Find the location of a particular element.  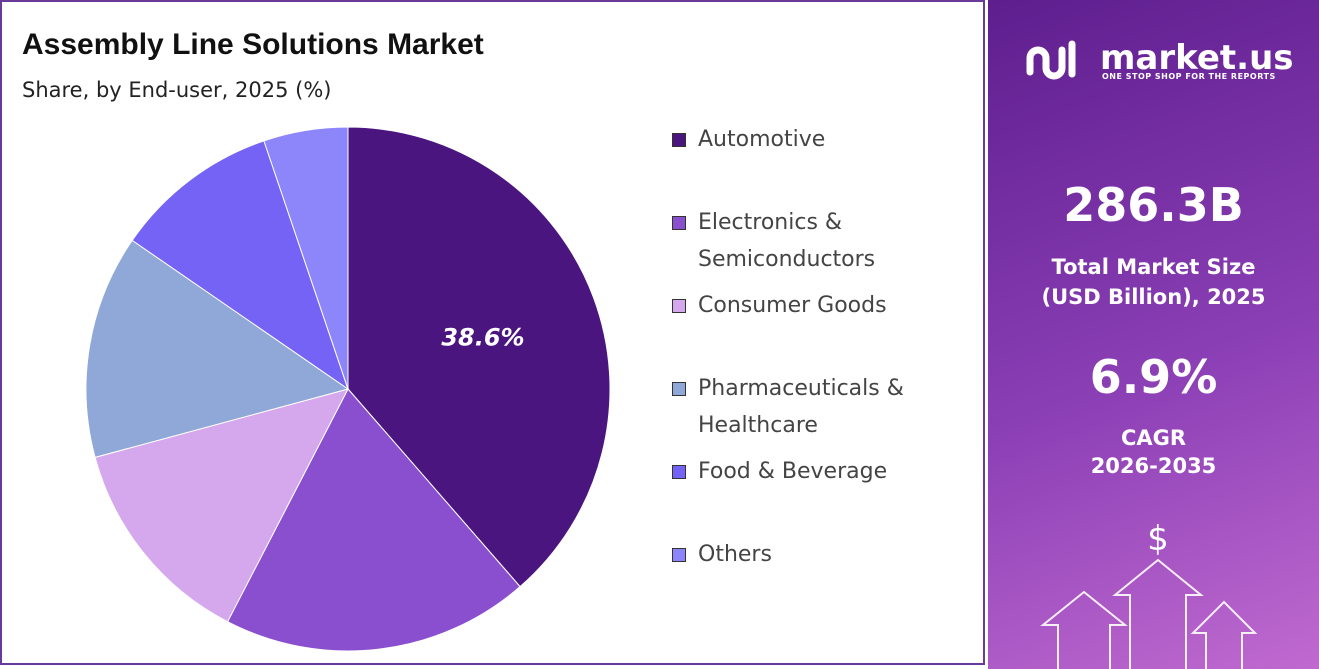

arrows is located at coordinates (1149, 613).